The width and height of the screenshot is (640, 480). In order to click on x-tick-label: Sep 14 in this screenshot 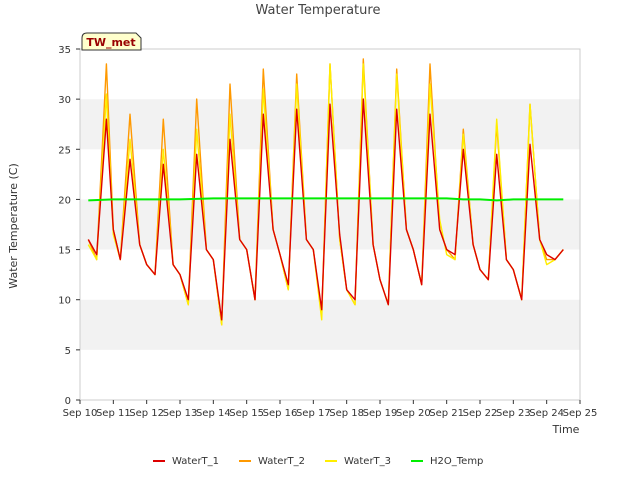, I will do `click(213, 413)`.